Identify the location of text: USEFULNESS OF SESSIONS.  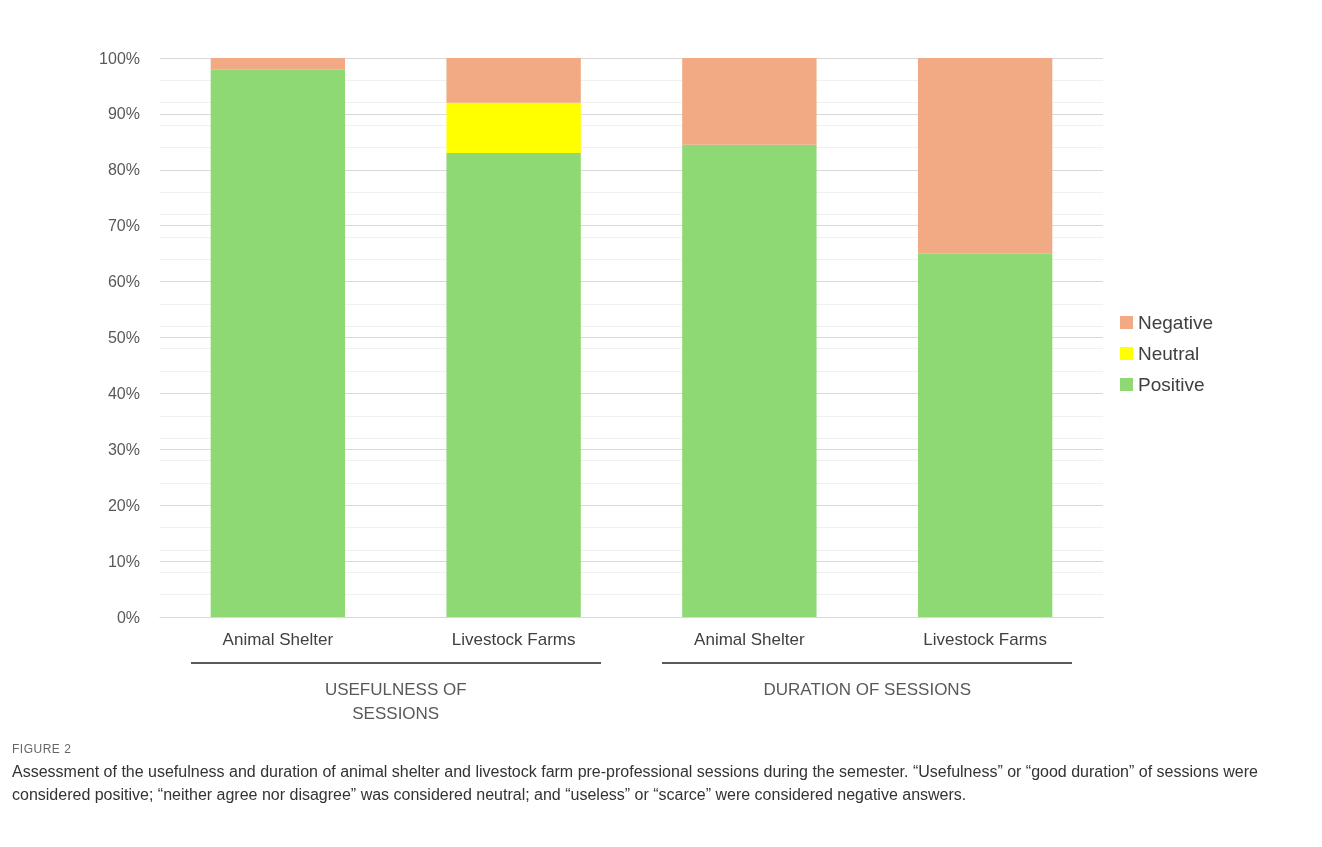
(395, 702).